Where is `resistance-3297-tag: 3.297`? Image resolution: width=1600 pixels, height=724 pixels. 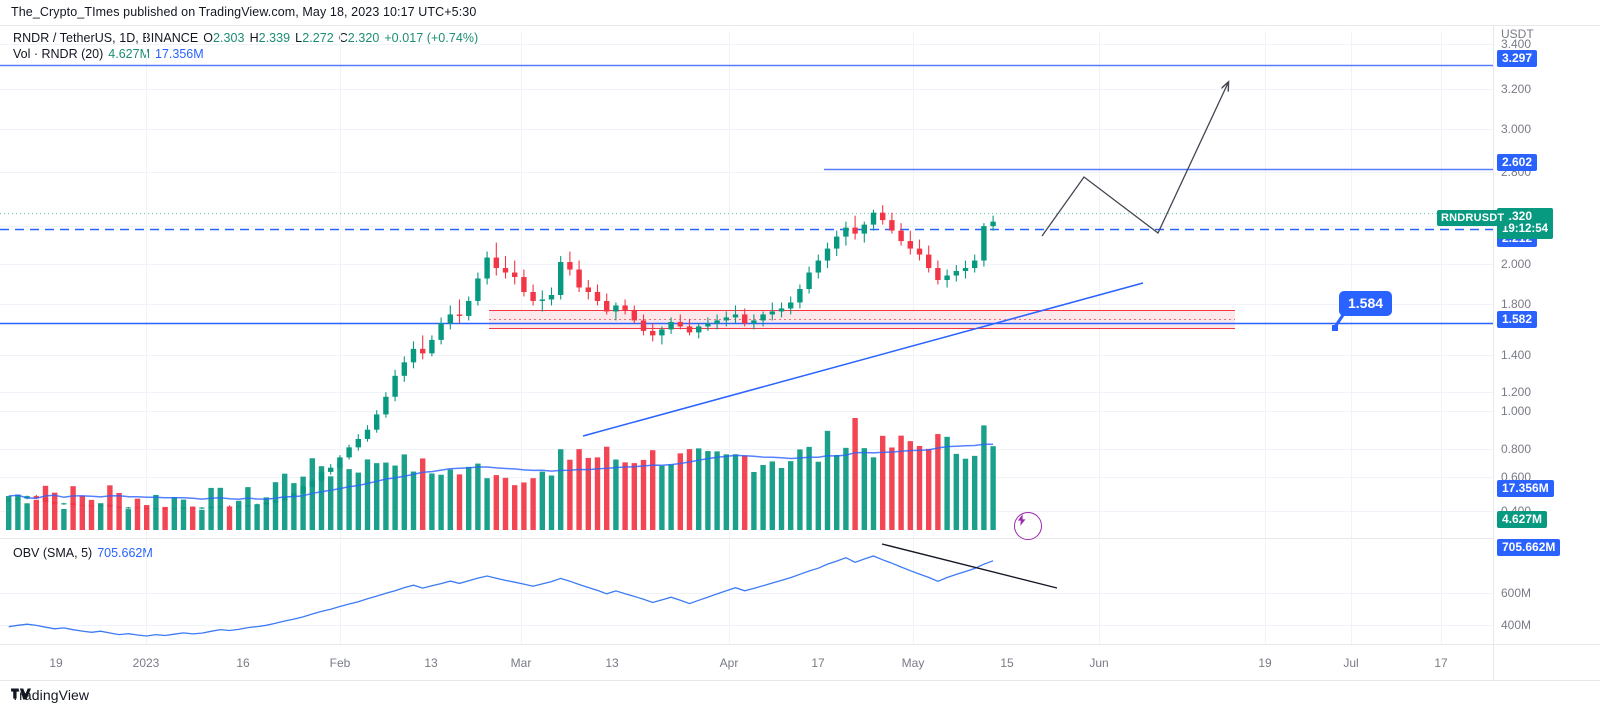 resistance-3297-tag: 3.297 is located at coordinates (1517, 58).